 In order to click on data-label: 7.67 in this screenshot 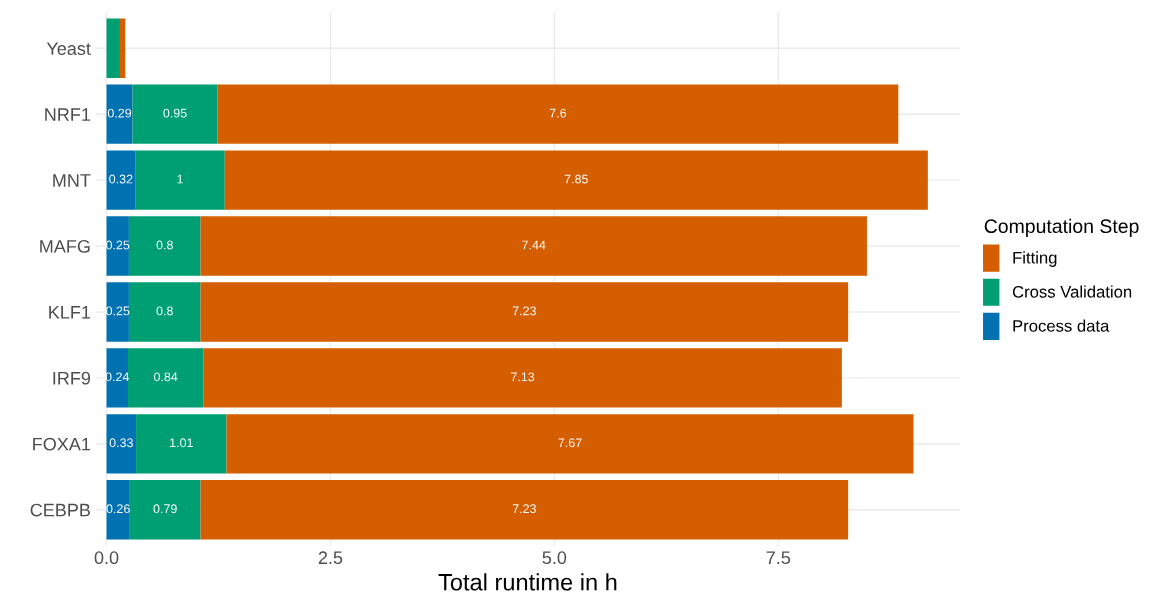, I will do `click(570, 443)`.